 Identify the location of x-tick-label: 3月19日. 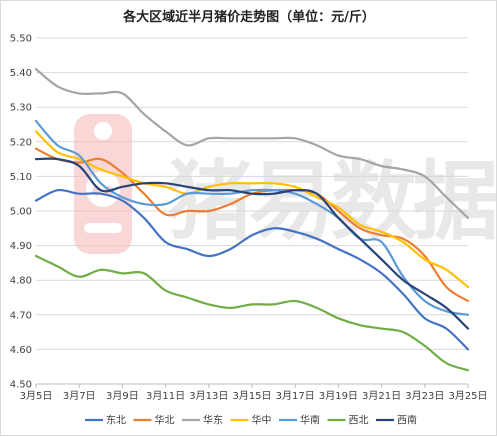
(338, 396).